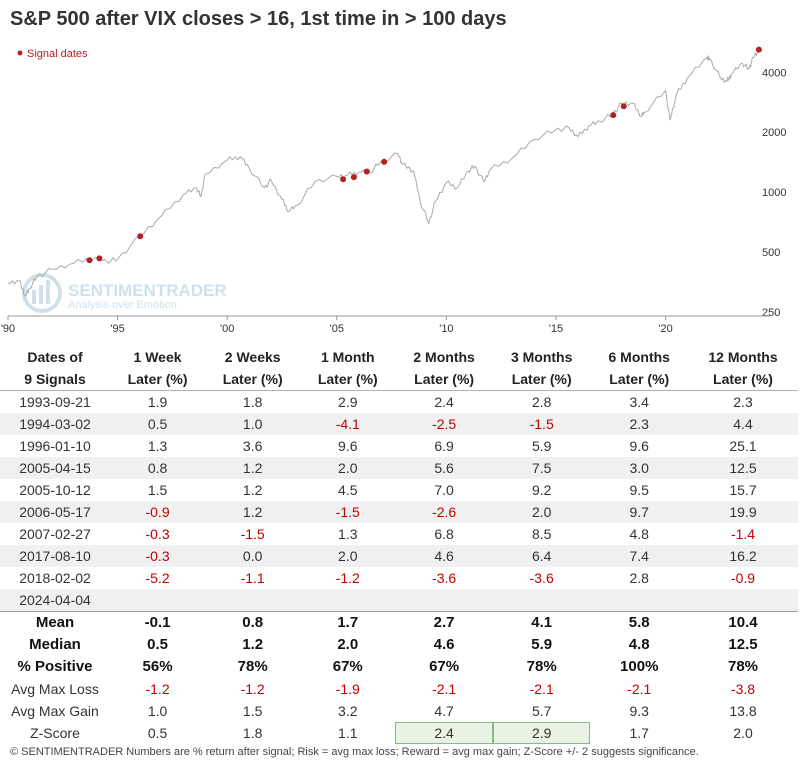 The image size is (801, 778). Describe the element at coordinates (444, 467) in the screenshot. I see `return-cell: 5.6` at that location.